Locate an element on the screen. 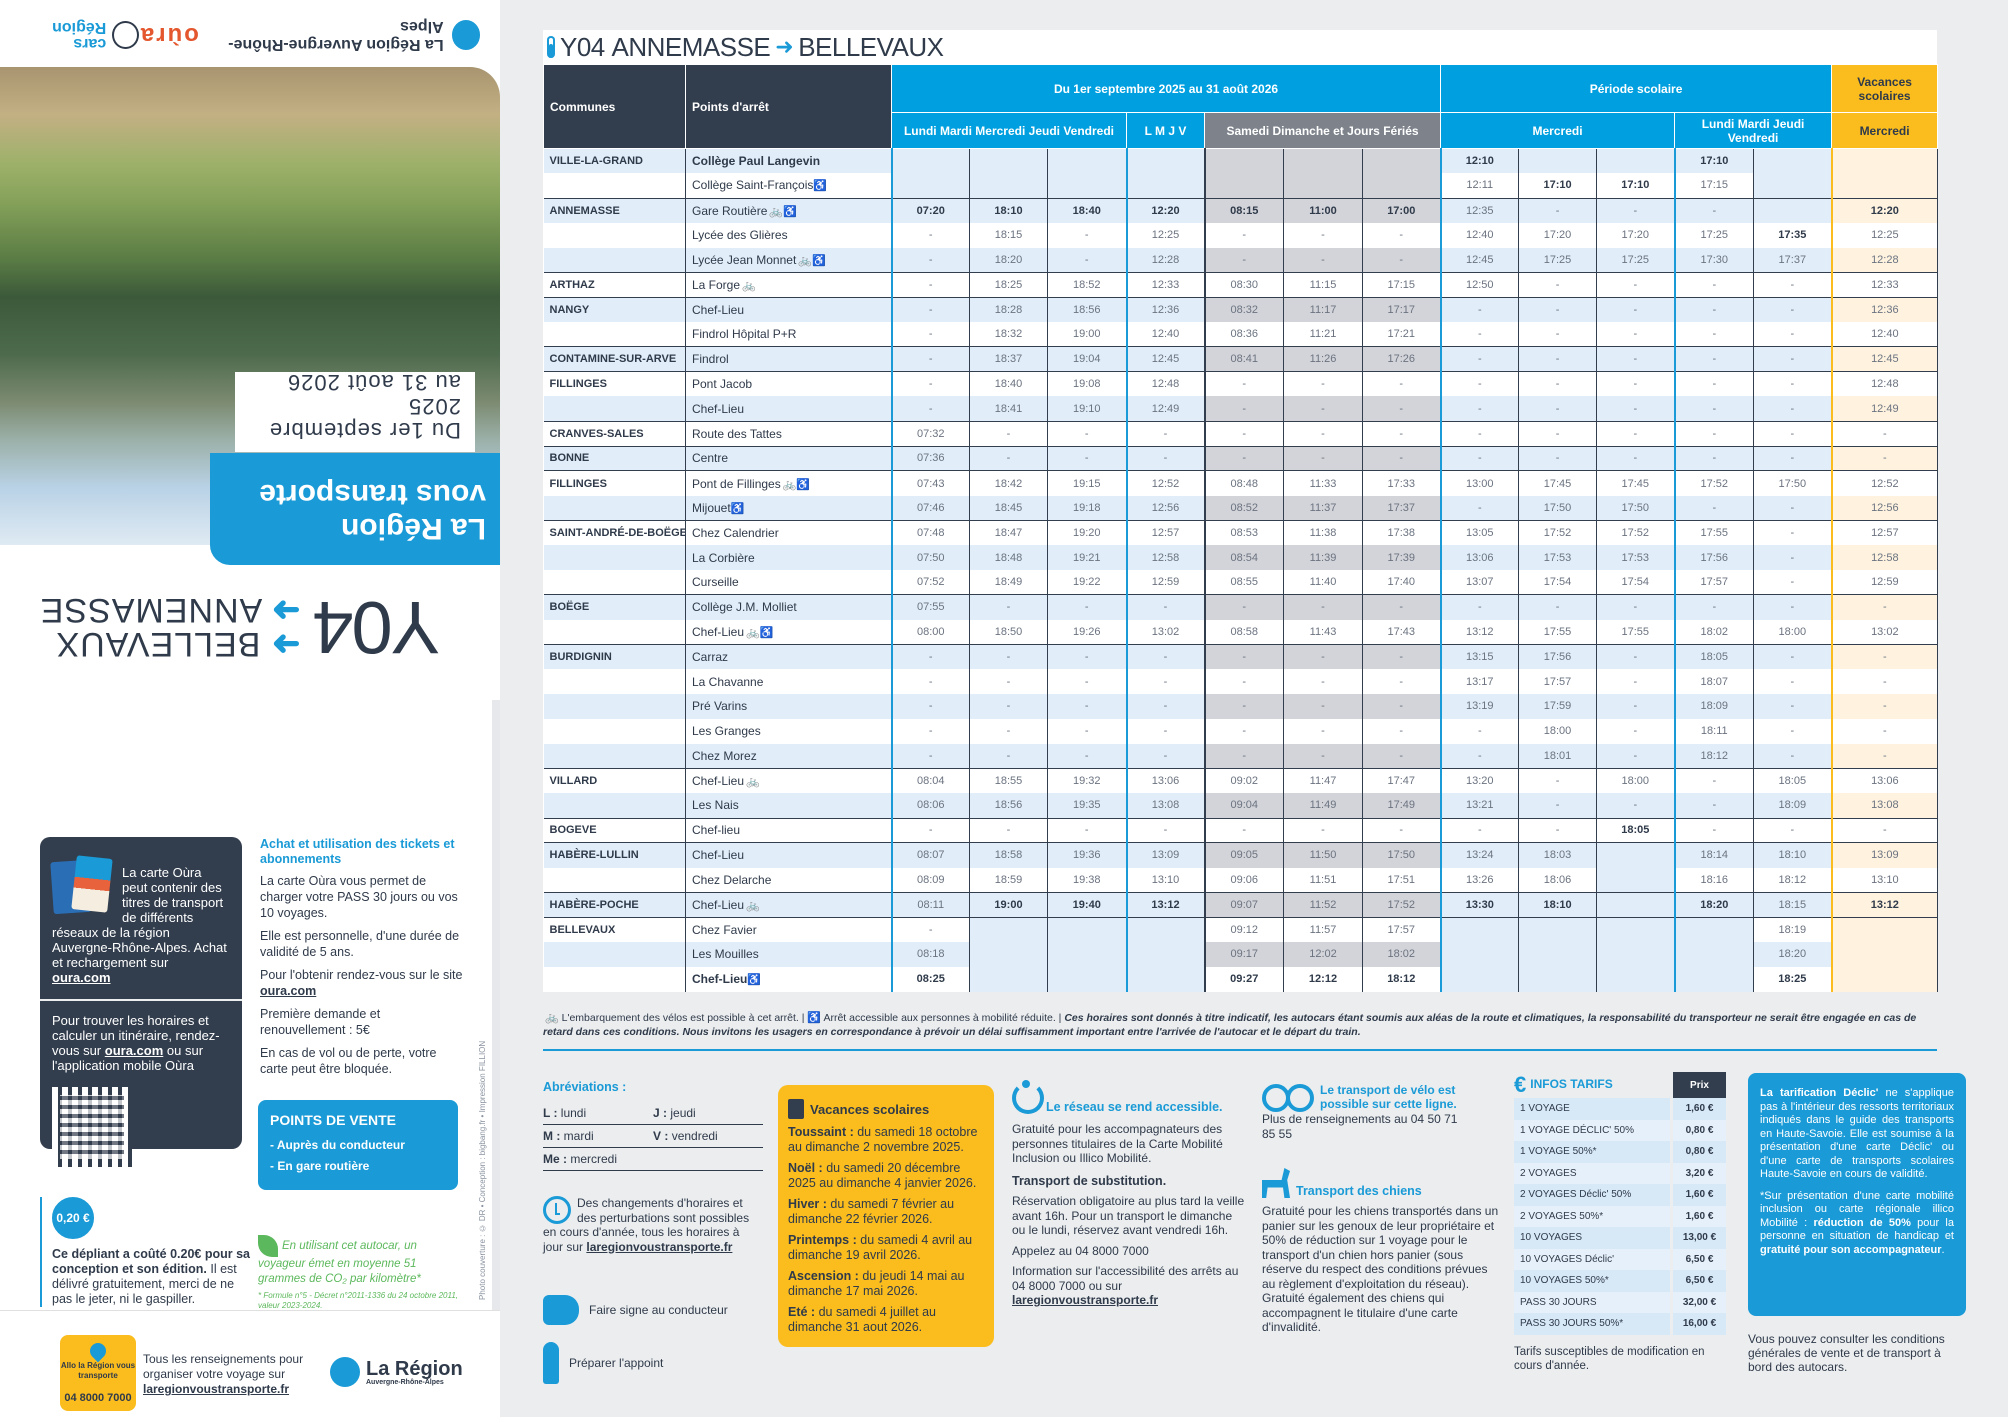 The image size is (2008, 1417). laregion-link-2: laregionvoustransporte.fr is located at coordinates (659, 1246).